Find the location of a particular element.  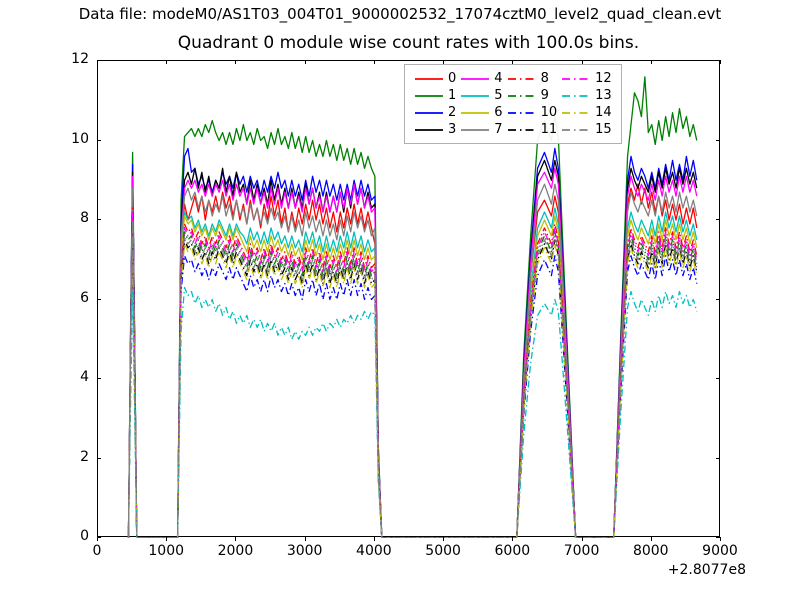

legend-label-8: 8 is located at coordinates (544, 78).